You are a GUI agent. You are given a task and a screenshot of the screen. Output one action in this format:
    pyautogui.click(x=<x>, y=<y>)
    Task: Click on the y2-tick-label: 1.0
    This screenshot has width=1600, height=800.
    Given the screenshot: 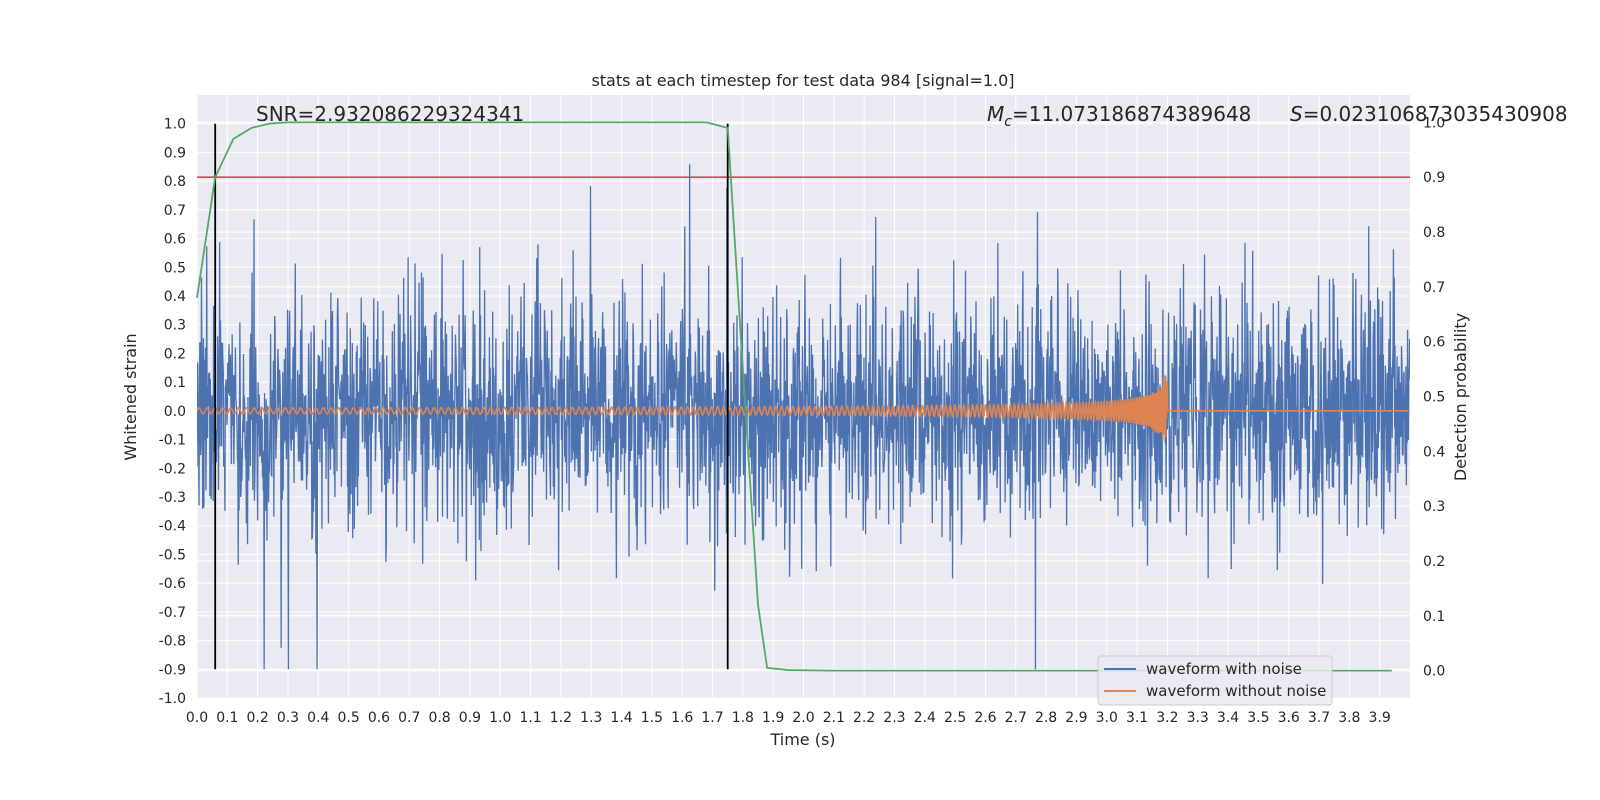 What is the action you would take?
    pyautogui.click(x=1434, y=123)
    